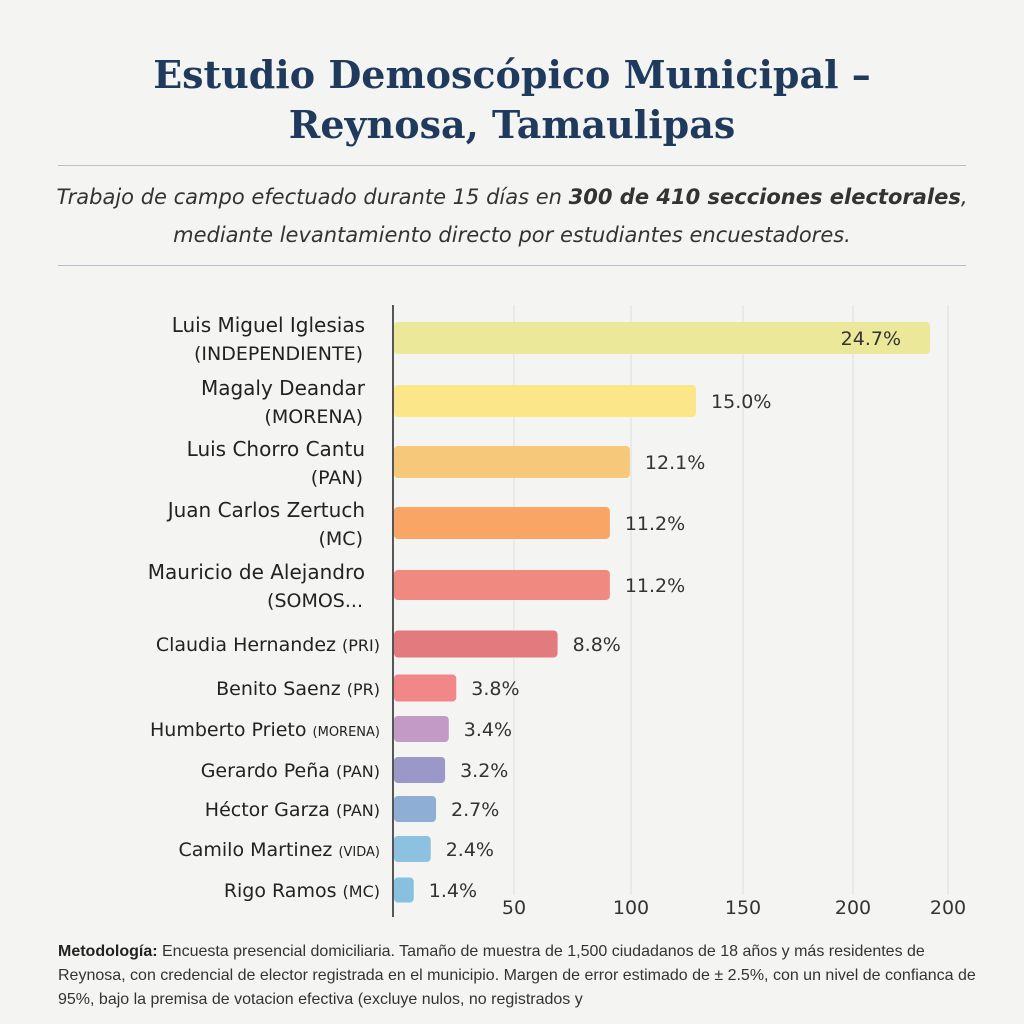 Image resolution: width=1024 pixels, height=1024 pixels. Describe the element at coordinates (512, 265) in the screenshot. I see `divider-bottom` at that location.